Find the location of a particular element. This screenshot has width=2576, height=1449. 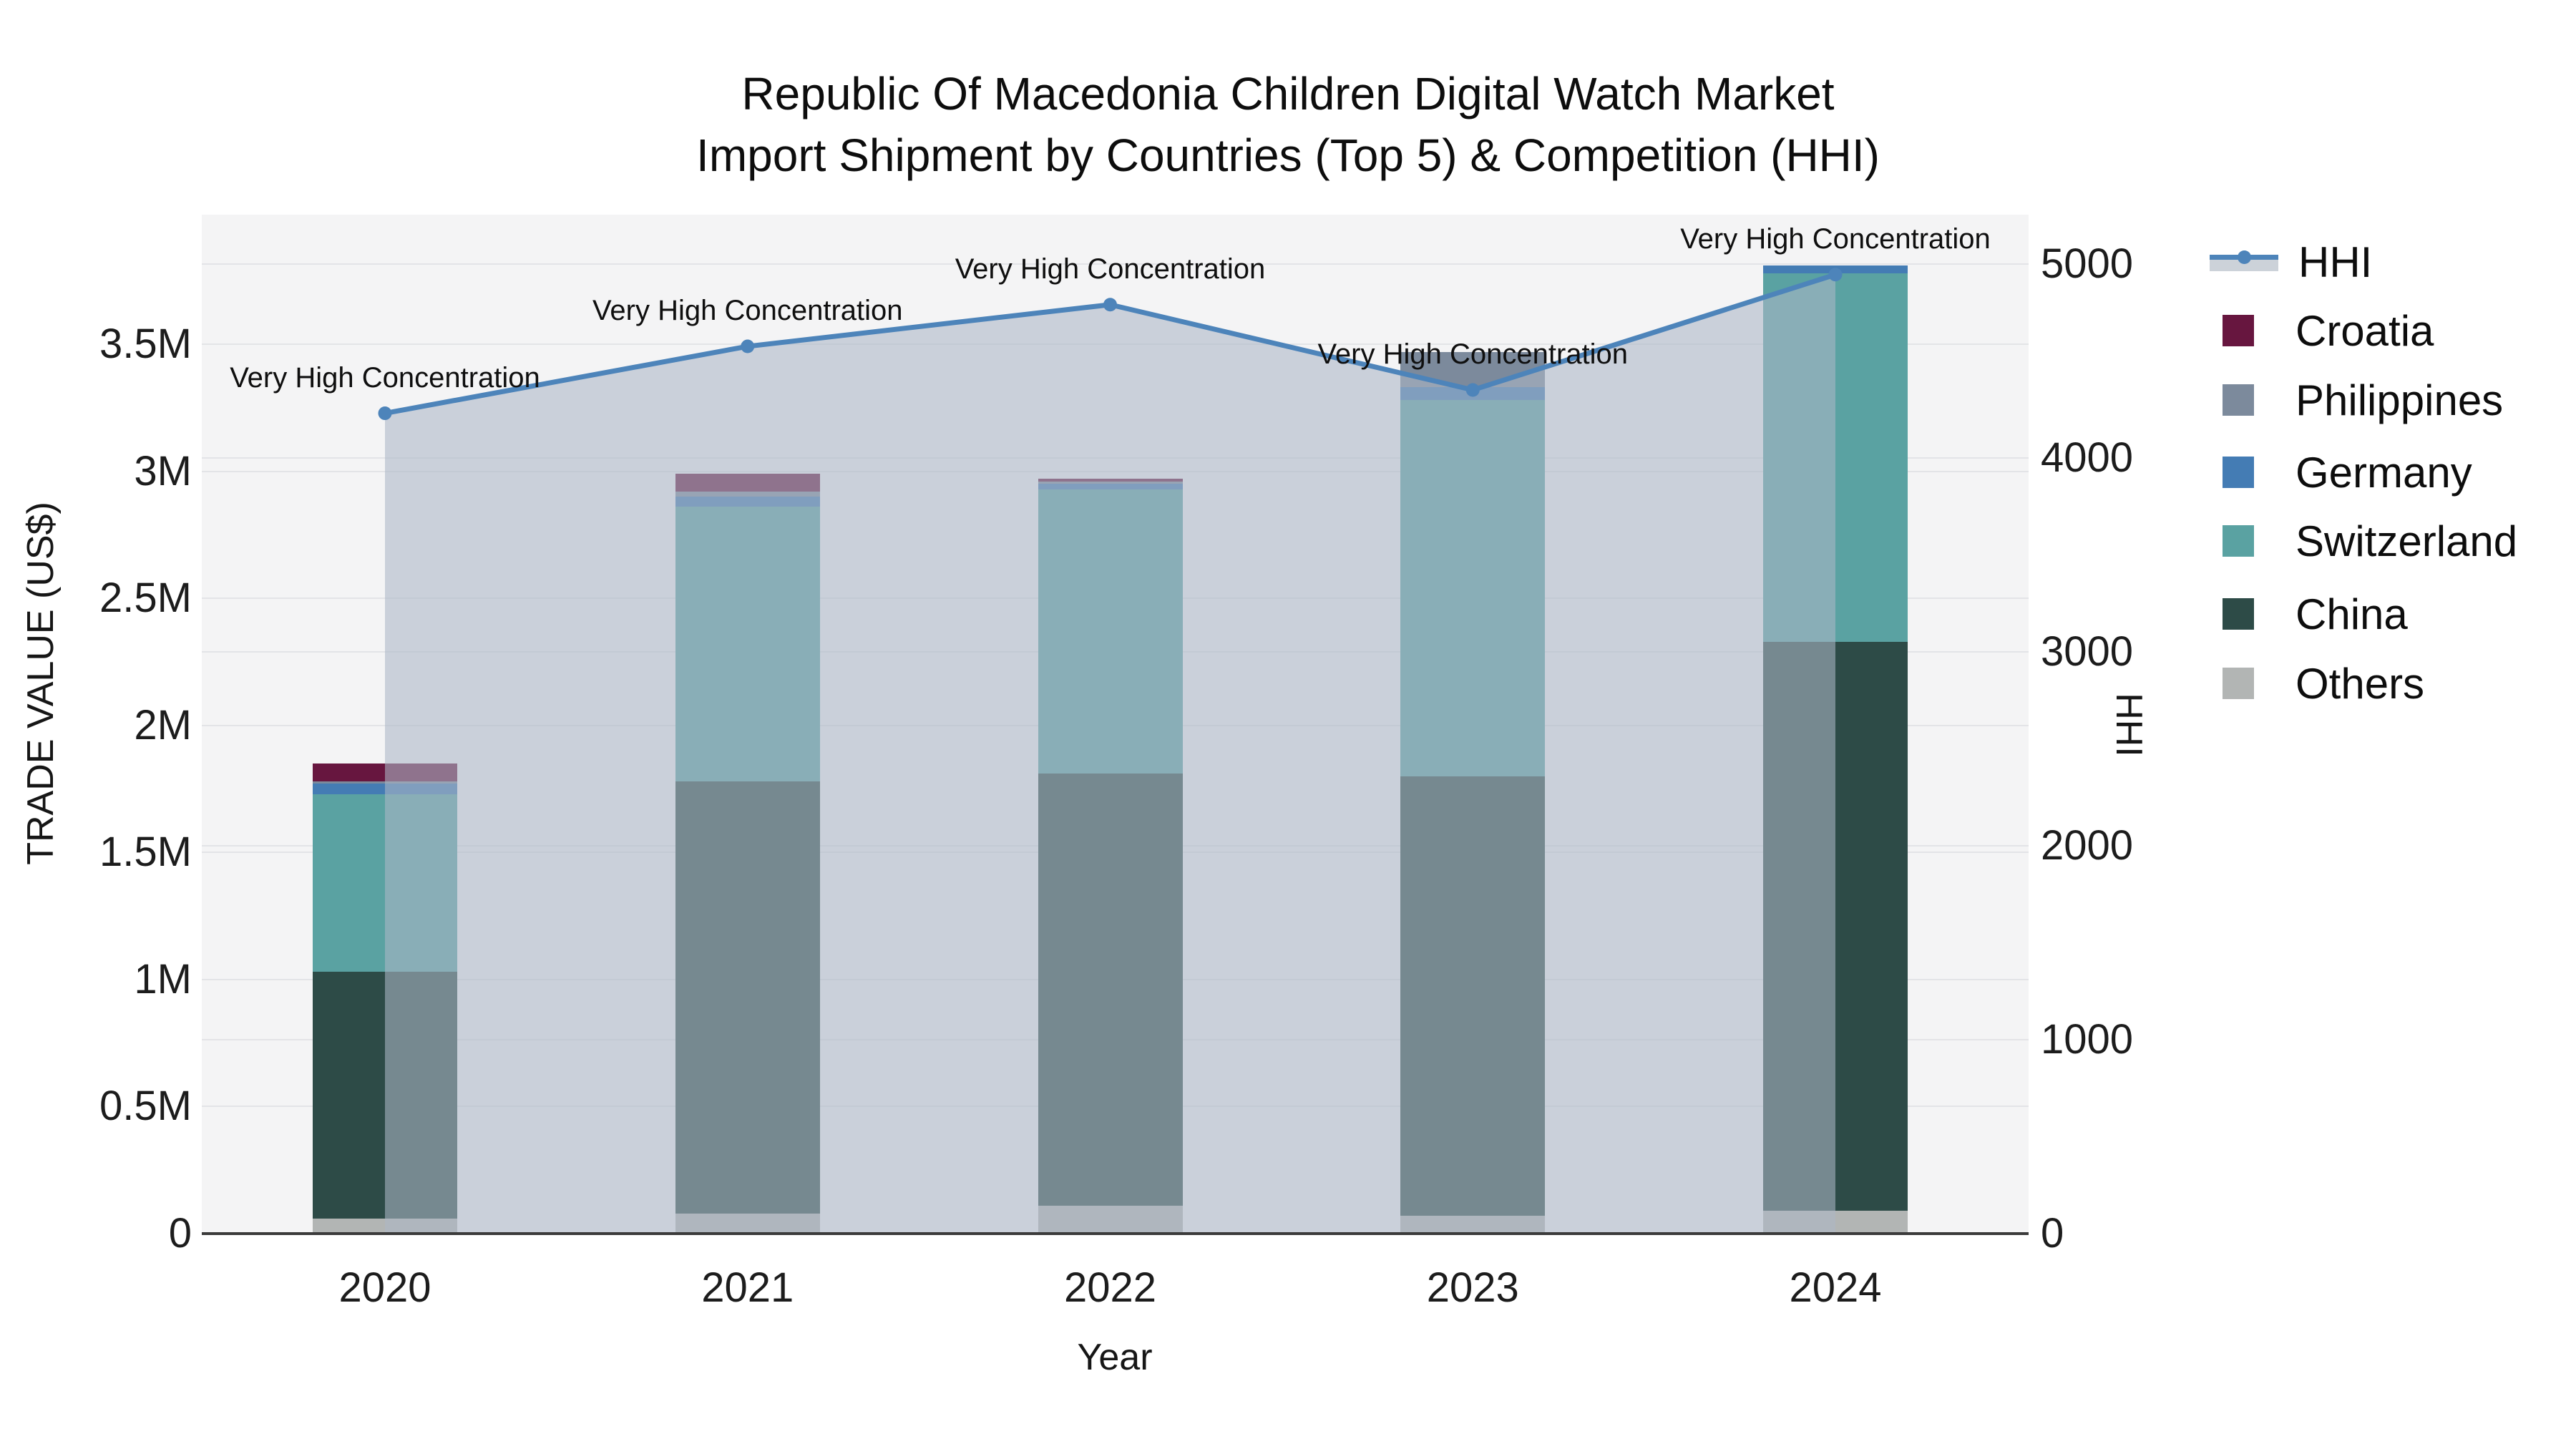

legend-item-croatia: Croatia is located at coordinates (2322, 330).